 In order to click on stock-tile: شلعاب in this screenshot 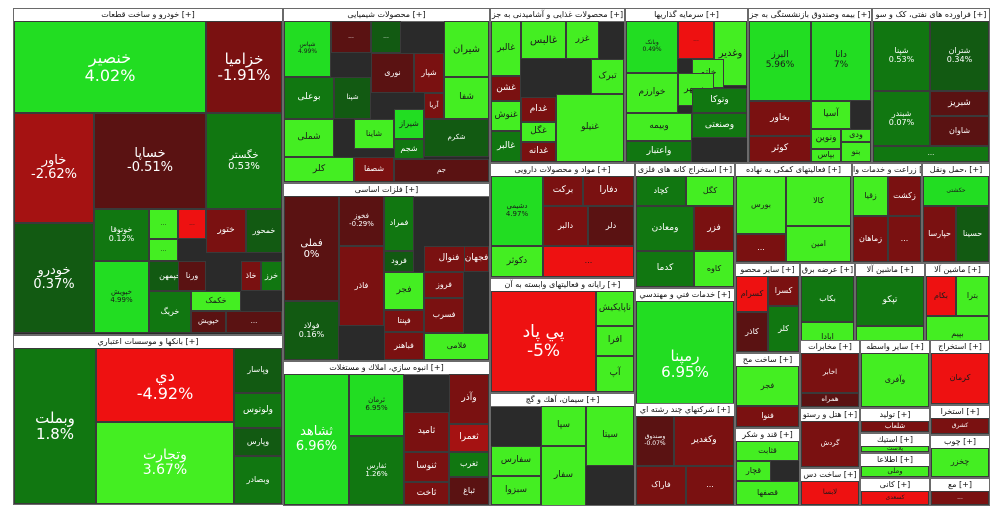, I will do `click(895, 426)`.